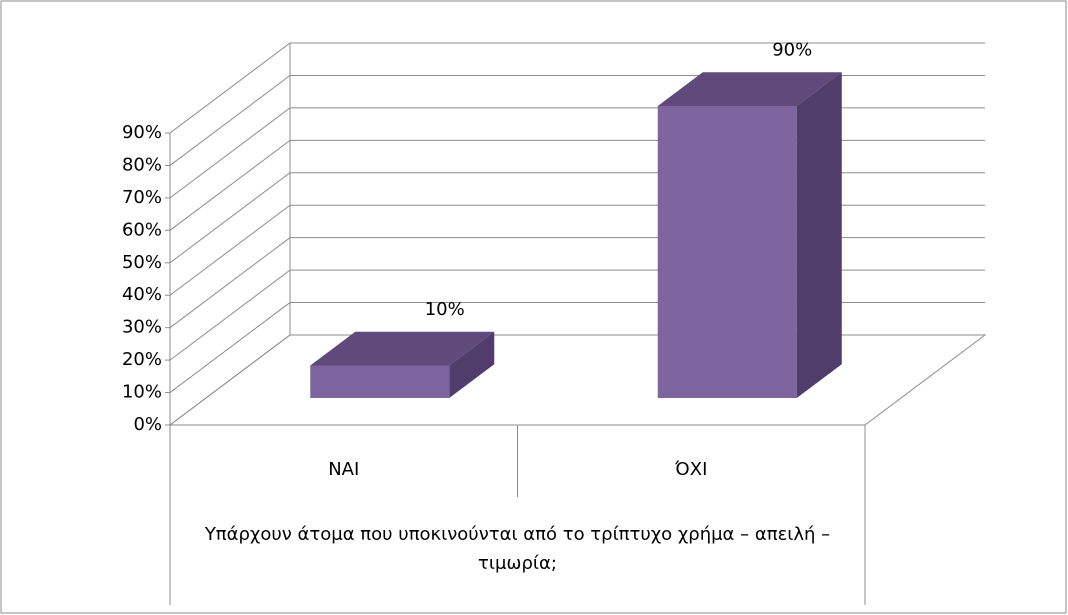 This screenshot has height=615, width=1068. Describe the element at coordinates (142, 294) in the screenshot. I see `y-tick-label: 40%` at that location.